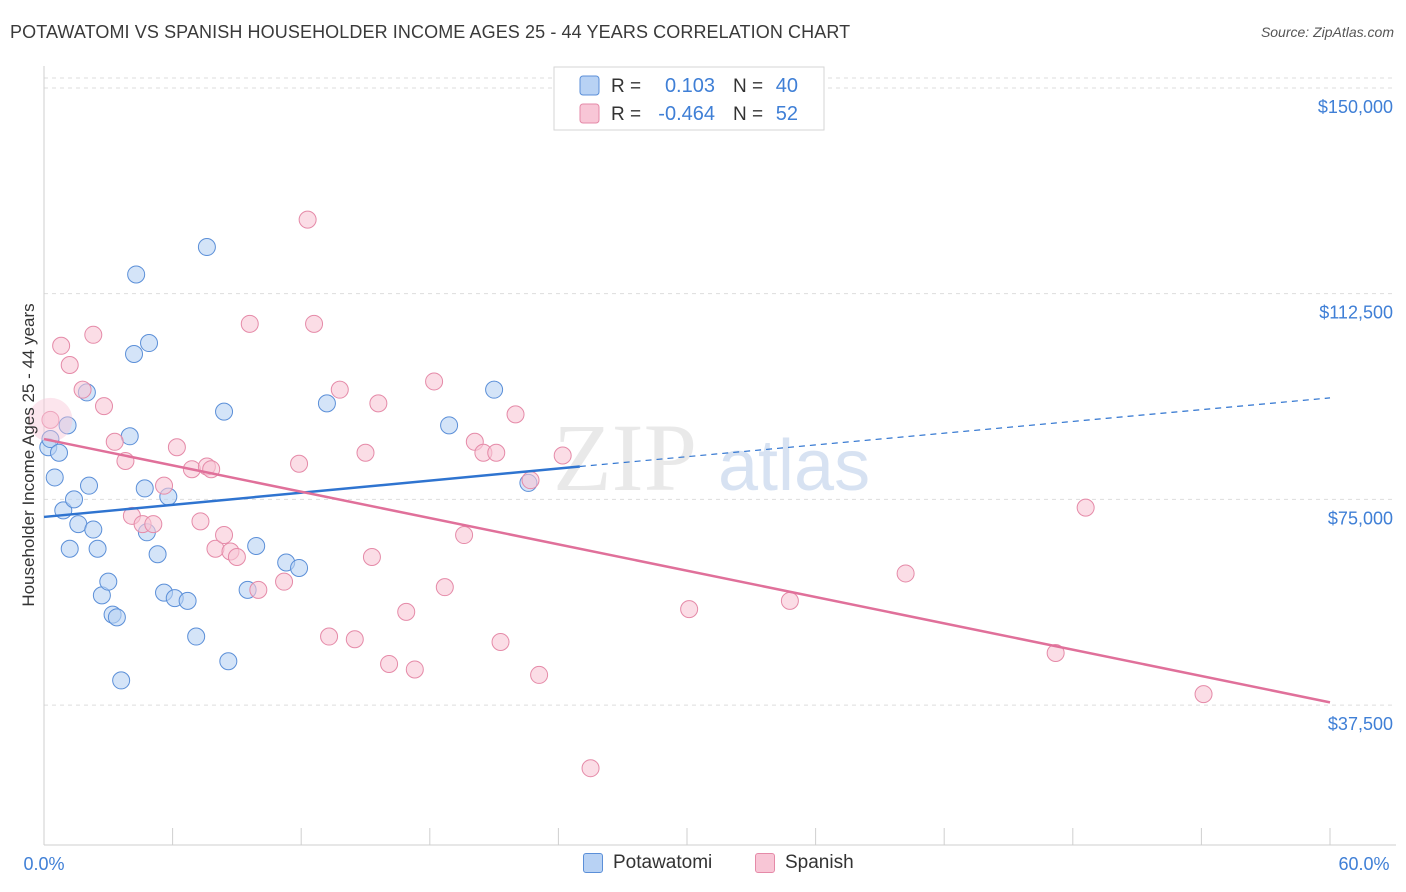 The height and width of the screenshot is (892, 1406). What do you see at coordinates (626, 114) in the screenshot?
I see `legend-r-label-spanish: R =` at bounding box center [626, 114].